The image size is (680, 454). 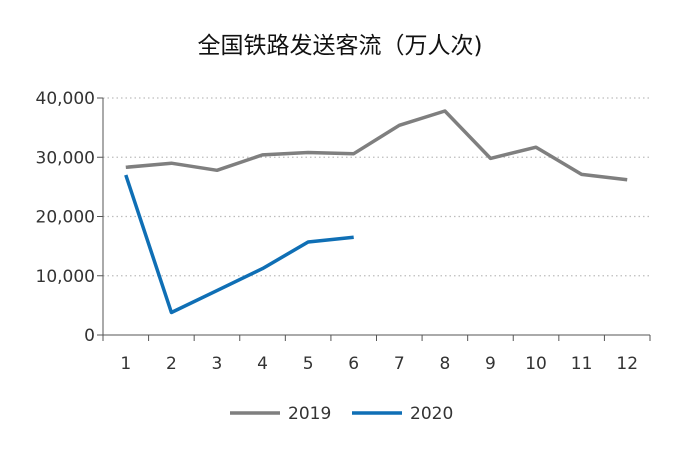 I want to click on legend-label-2019: 2019, so click(x=309, y=414).